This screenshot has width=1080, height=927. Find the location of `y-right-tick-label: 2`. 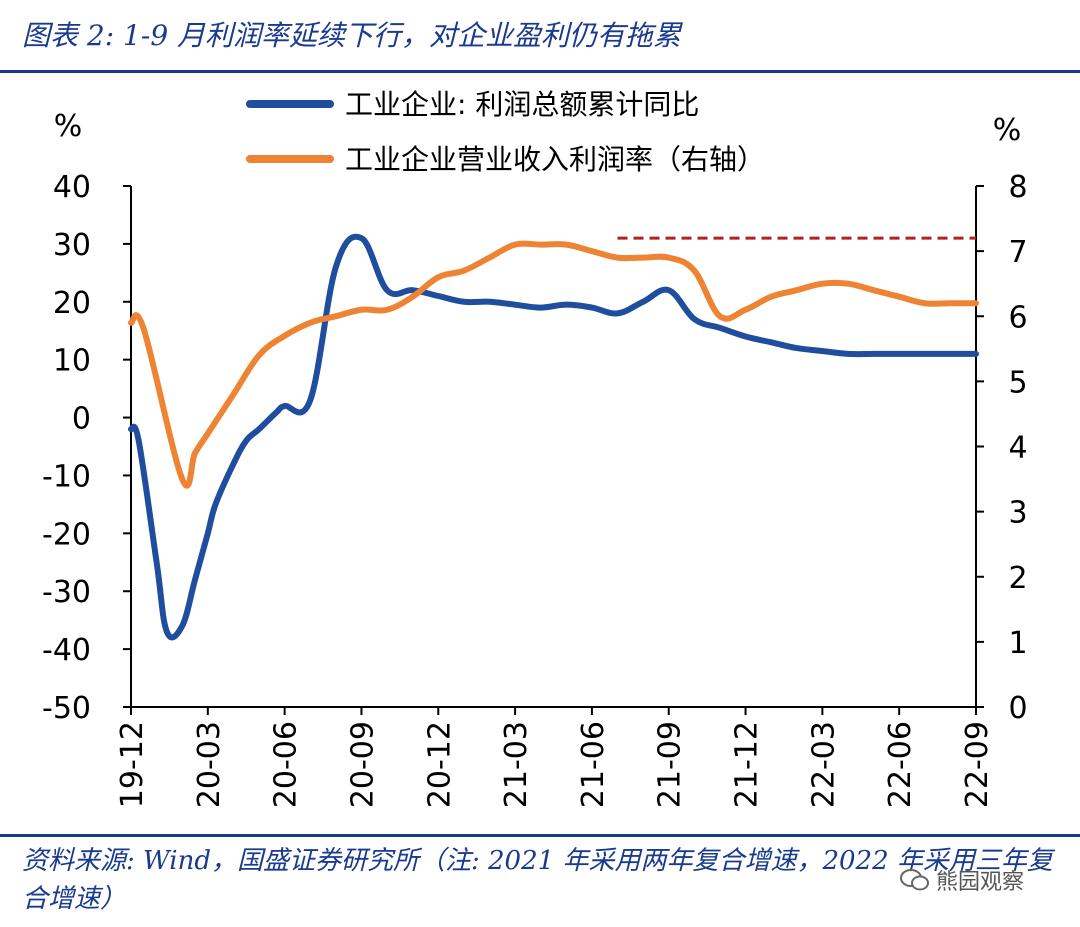

y-right-tick-label: 2 is located at coordinates (1017, 578).